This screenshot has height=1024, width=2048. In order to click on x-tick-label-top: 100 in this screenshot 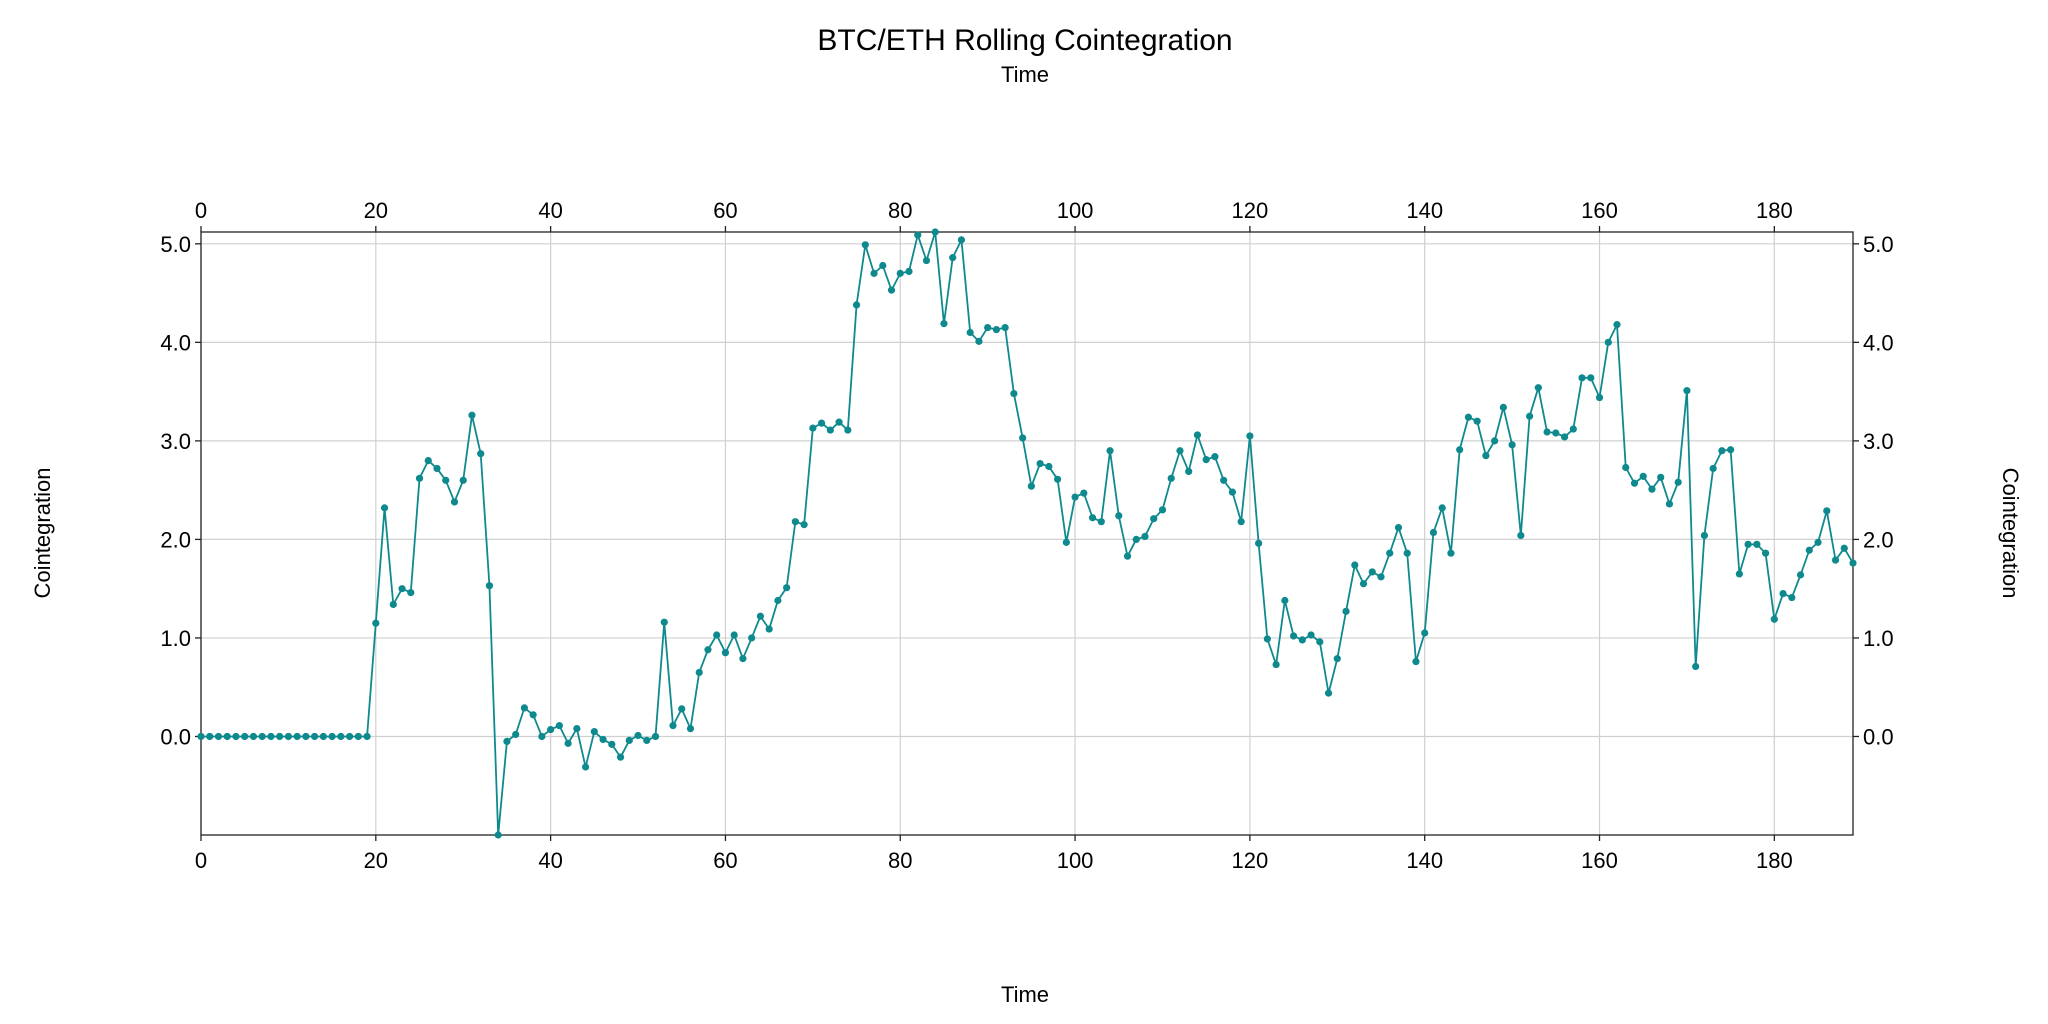, I will do `click(1075, 210)`.